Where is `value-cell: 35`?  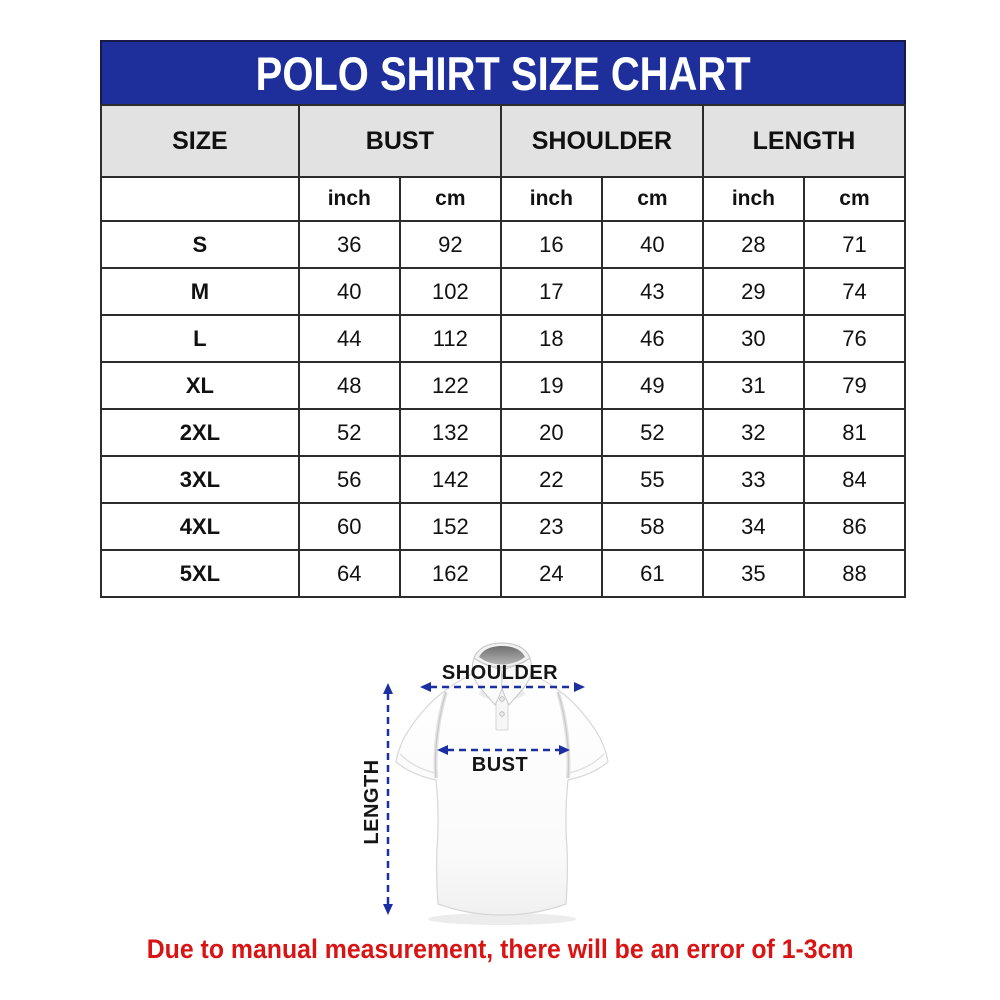
value-cell: 35 is located at coordinates (753, 573).